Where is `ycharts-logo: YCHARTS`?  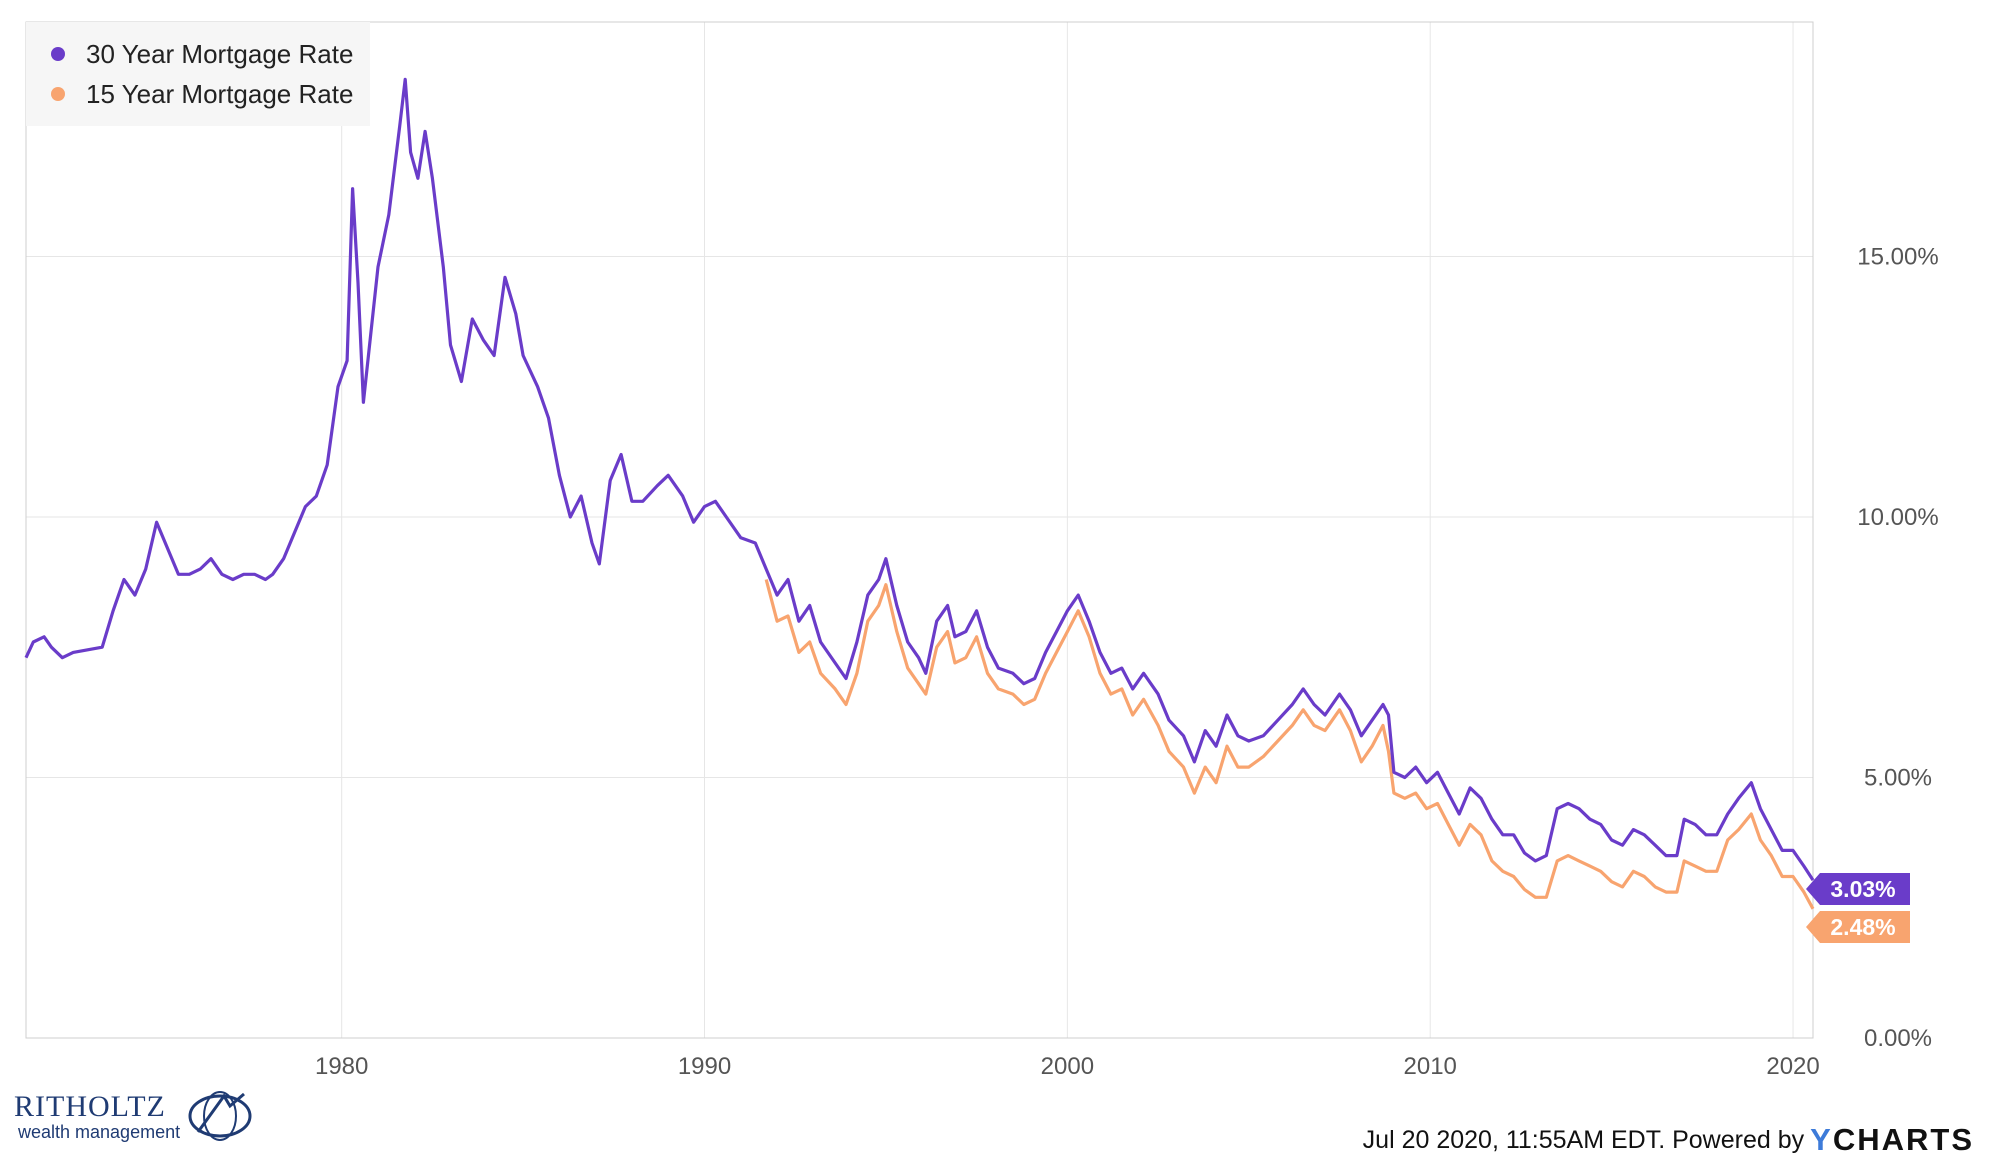
ycharts-logo: YCHARTS is located at coordinates (1892, 1140).